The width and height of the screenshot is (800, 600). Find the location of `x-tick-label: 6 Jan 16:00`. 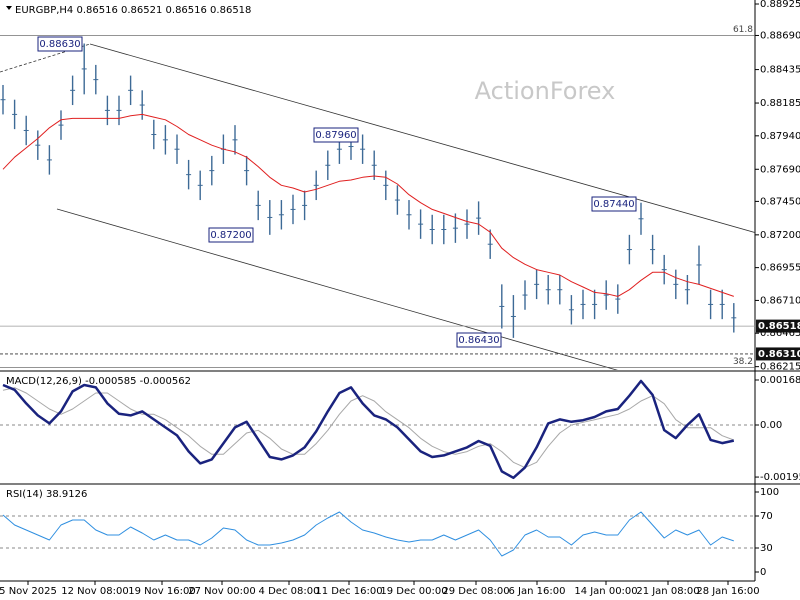

x-tick-label: 6 Jan 16:00 is located at coordinates (537, 591).